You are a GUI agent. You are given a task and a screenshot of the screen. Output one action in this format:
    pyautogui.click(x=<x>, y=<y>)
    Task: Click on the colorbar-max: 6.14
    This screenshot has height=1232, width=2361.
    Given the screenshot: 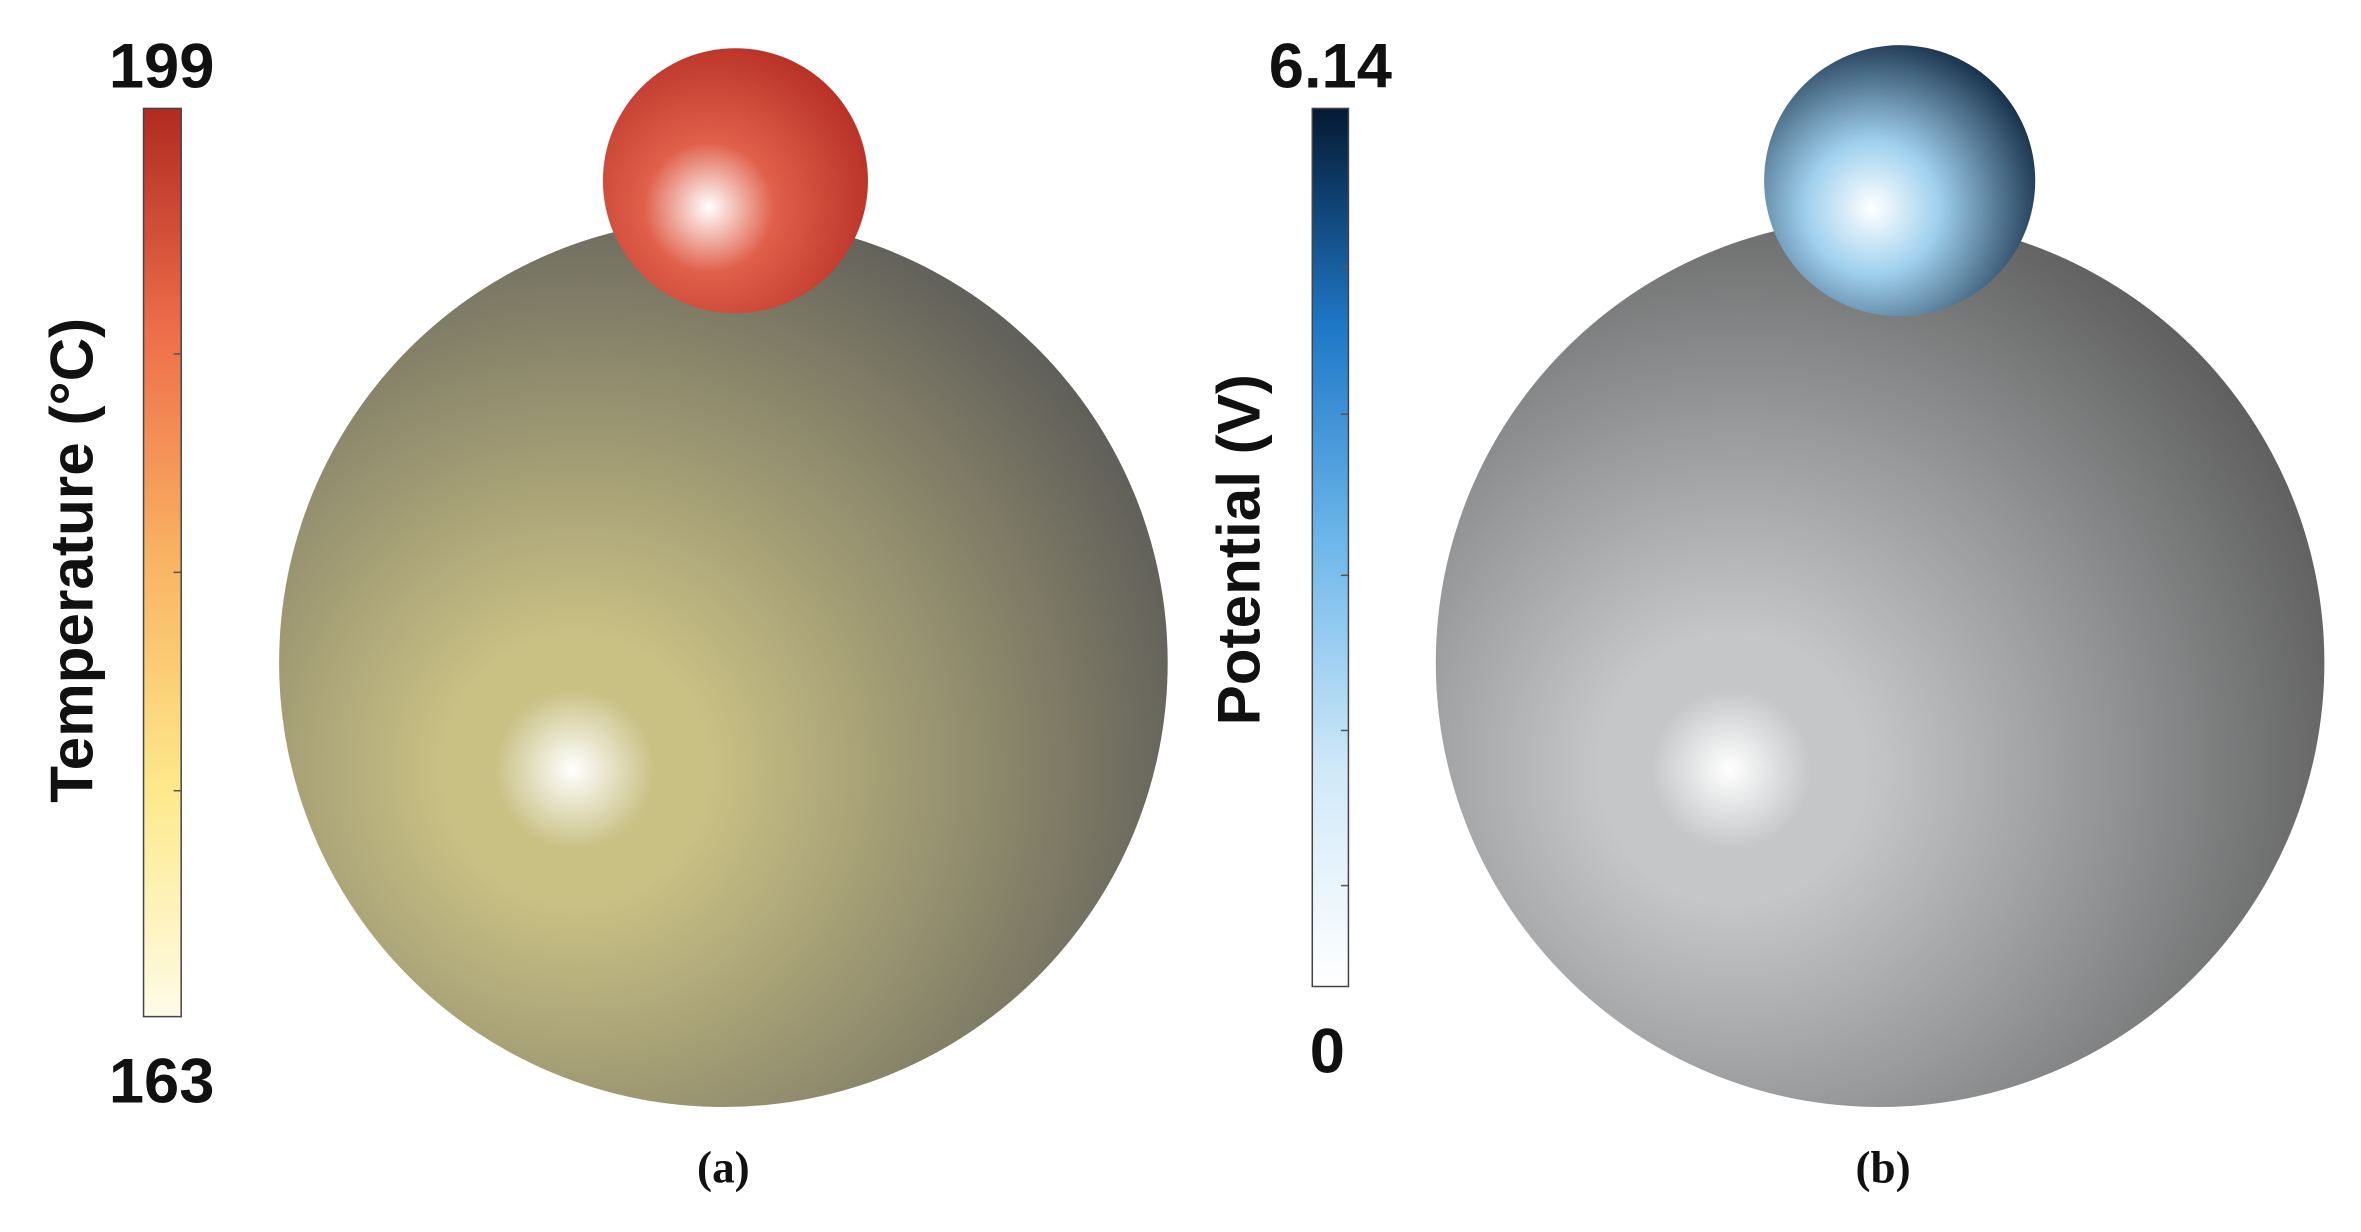 What is the action you would take?
    pyautogui.click(x=1330, y=66)
    